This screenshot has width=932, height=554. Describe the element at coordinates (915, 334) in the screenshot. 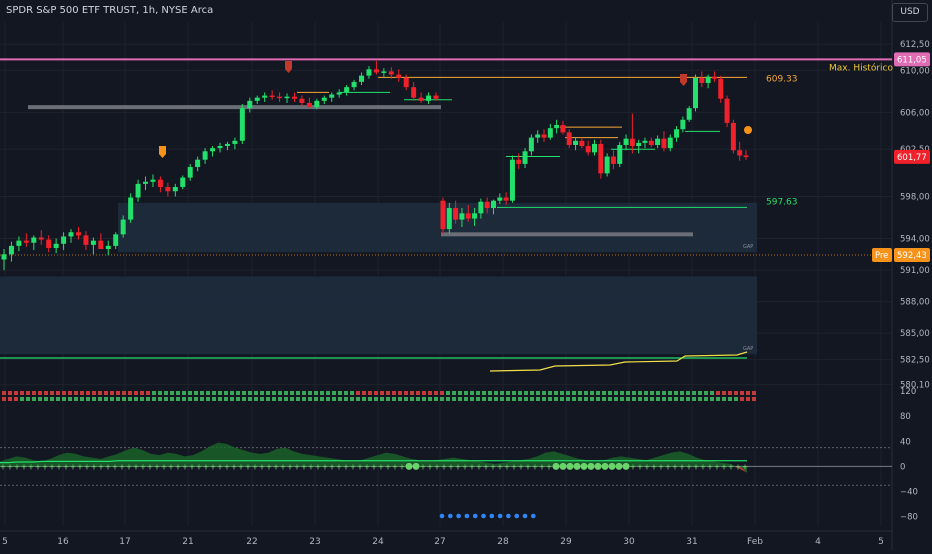

I see `price-tick-label: 585,00` at that location.